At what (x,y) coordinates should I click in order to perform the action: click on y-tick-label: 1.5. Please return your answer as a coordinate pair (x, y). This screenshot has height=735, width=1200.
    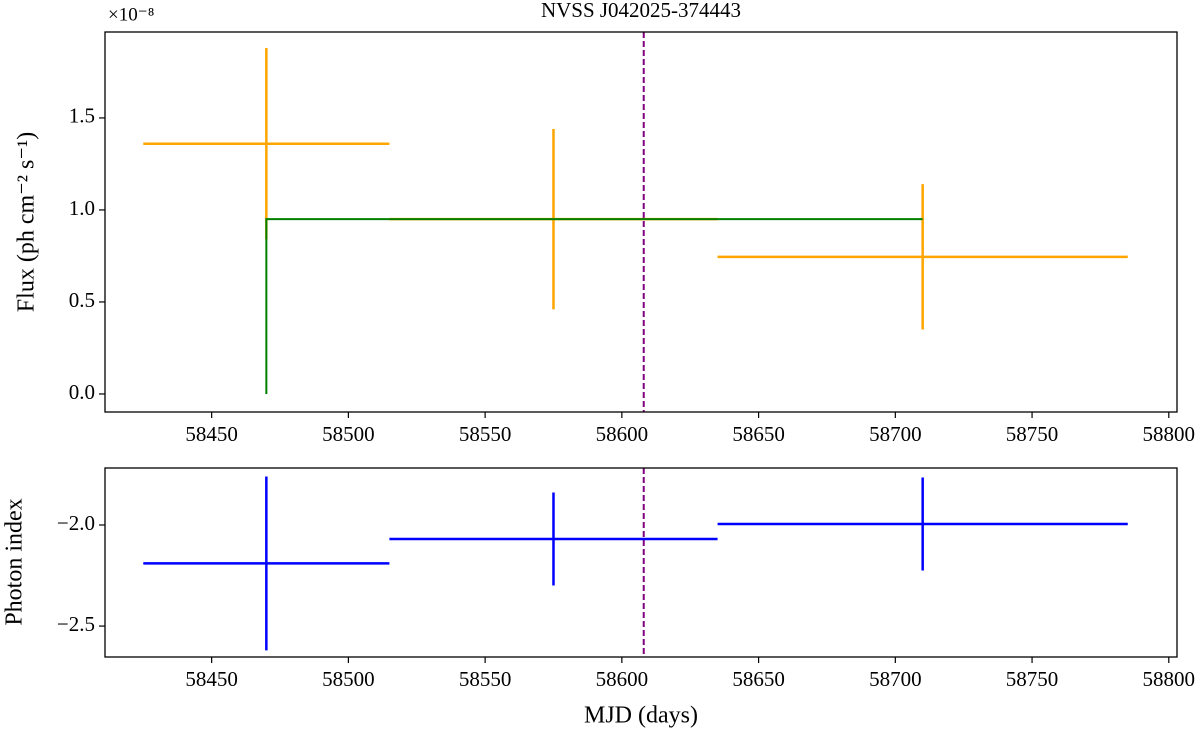
    Looking at the image, I should click on (82, 116).